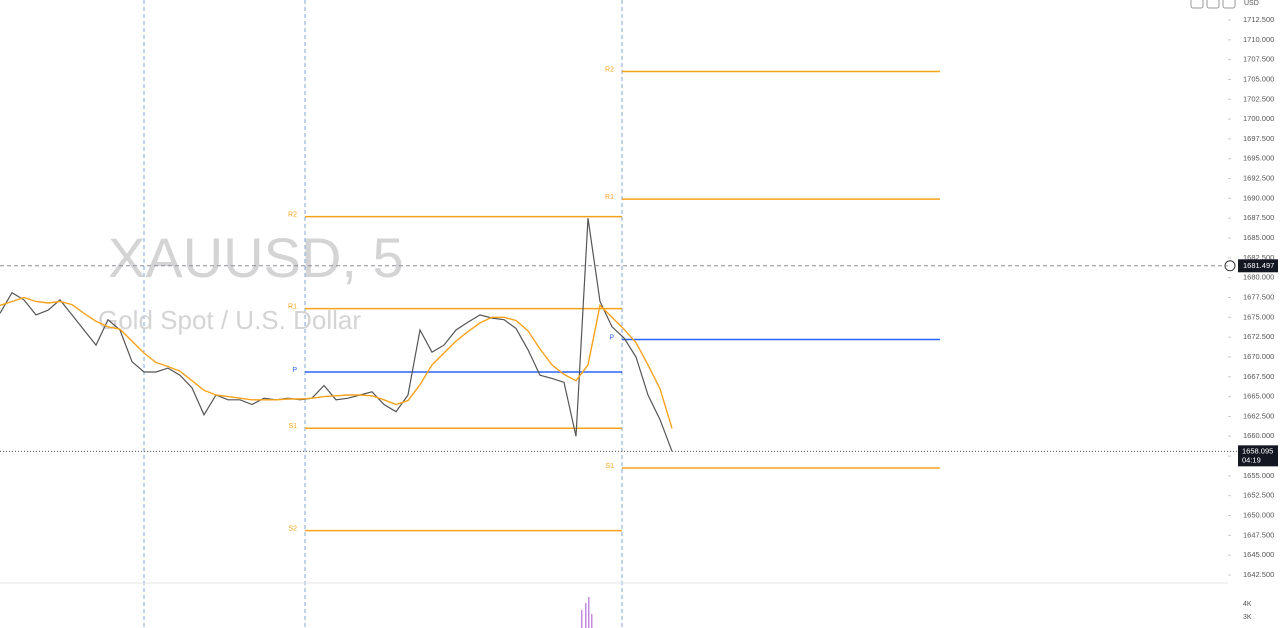  Describe the element at coordinates (1258, 534) in the screenshot. I see `y-tick-label: 1647.500` at that location.